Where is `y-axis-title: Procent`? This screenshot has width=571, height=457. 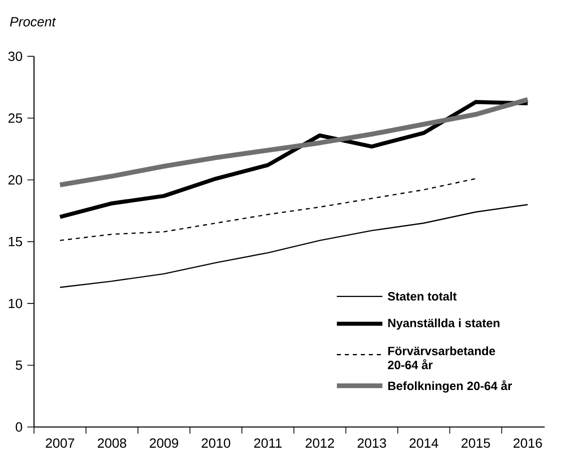
y-axis-title: Procent is located at coordinates (33, 21).